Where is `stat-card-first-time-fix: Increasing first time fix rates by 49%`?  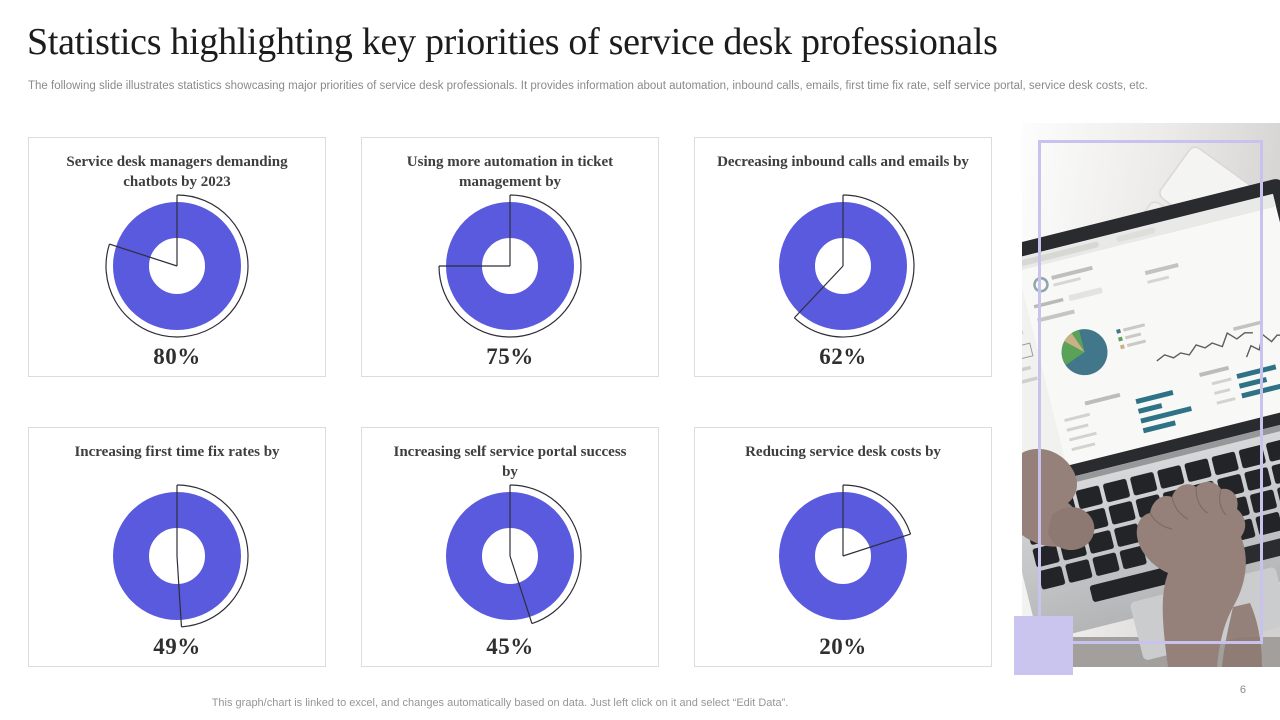 stat-card-first-time-fix: Increasing first time fix rates by 49% is located at coordinates (177, 547).